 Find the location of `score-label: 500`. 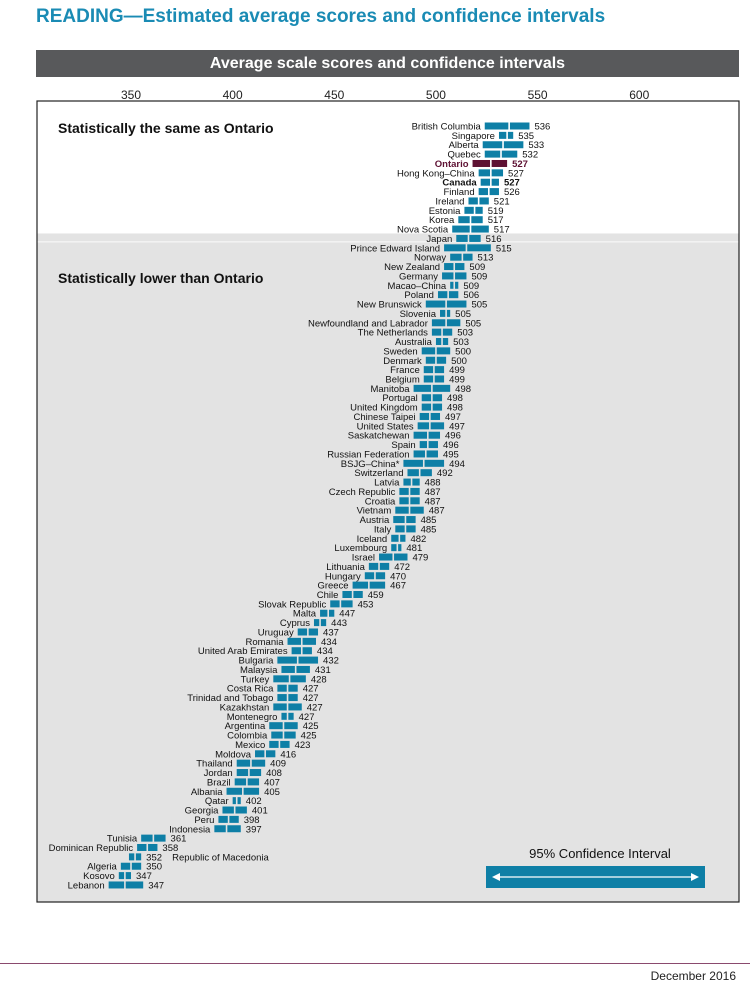

score-label: 500 is located at coordinates (459, 361).